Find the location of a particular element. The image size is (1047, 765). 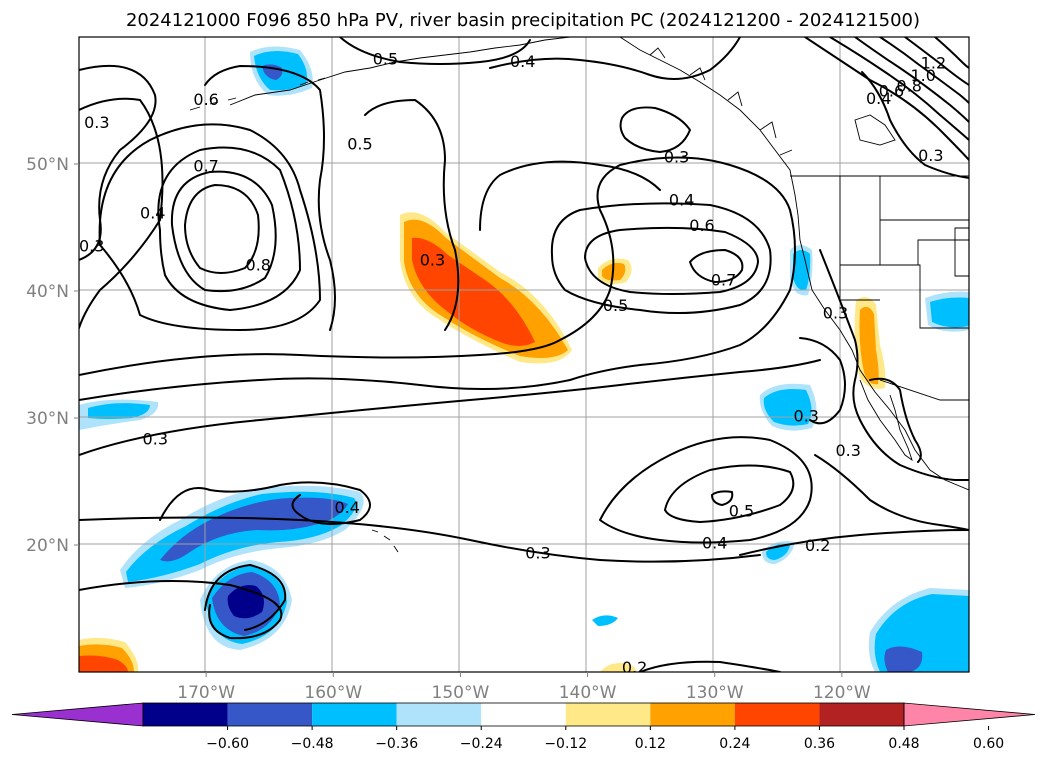

canada-fjords is located at coordinates (721, 101).